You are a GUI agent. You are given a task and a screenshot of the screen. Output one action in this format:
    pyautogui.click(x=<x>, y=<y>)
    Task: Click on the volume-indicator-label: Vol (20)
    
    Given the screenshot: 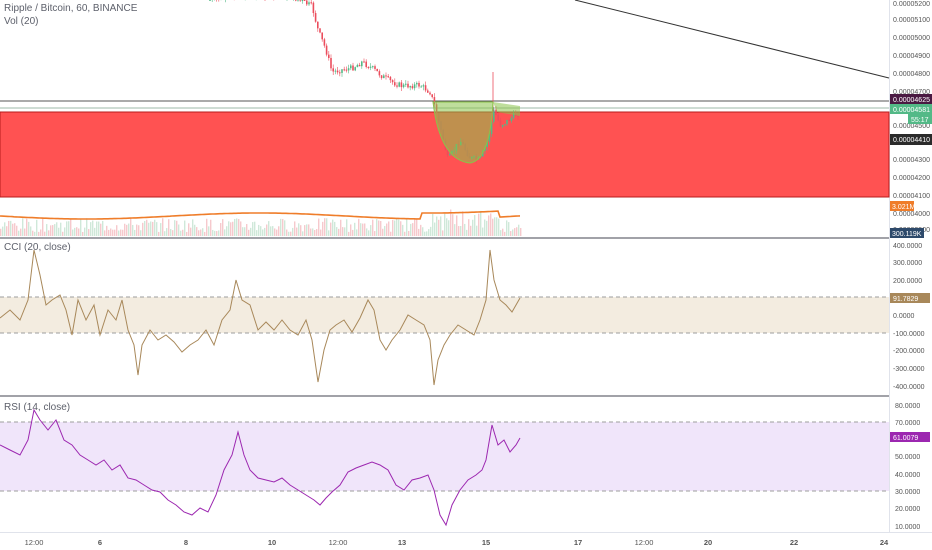 What is the action you would take?
    pyautogui.click(x=21, y=21)
    